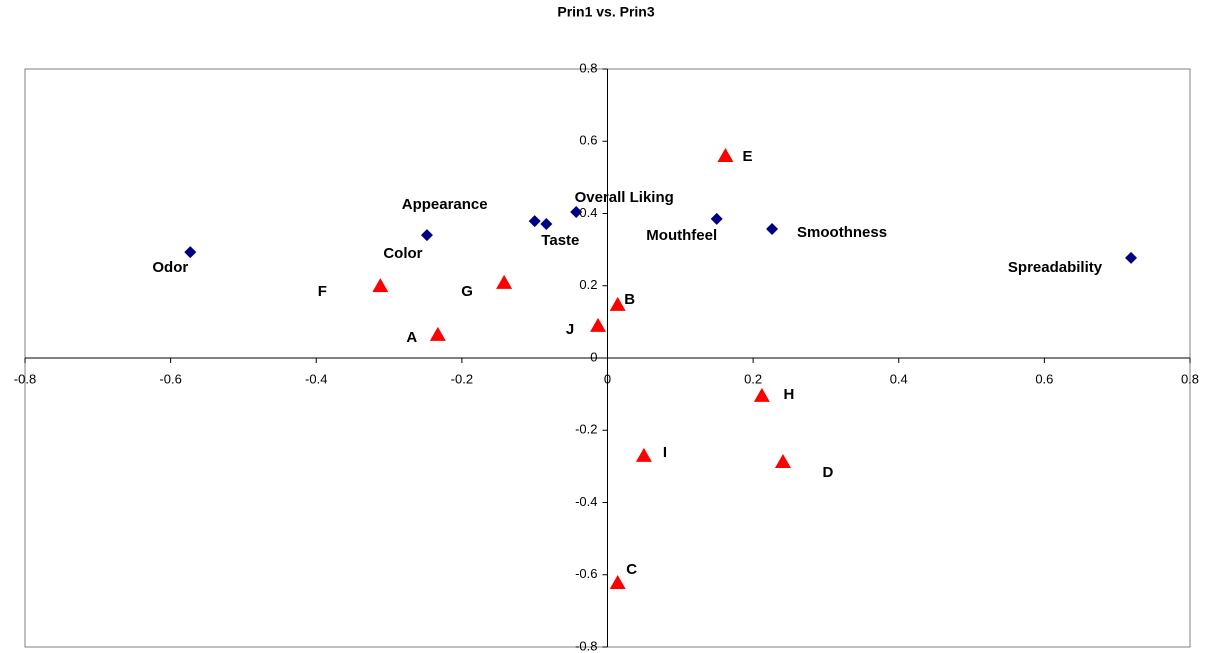 Image resolution: width=1213 pixels, height=653 pixels. Describe the element at coordinates (607, 378) in the screenshot. I see `x-tick-label: 0` at that location.